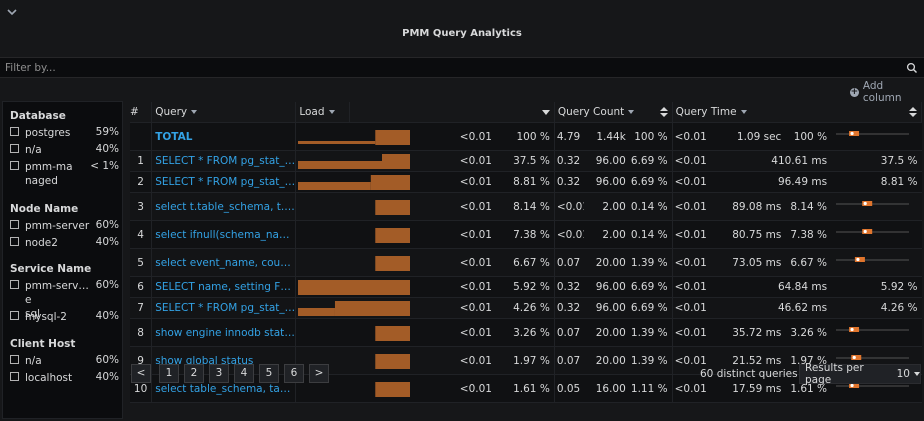  What do you see at coordinates (860, 374) in the screenshot?
I see `results-per-page-select: Results per page 10` at bounding box center [860, 374].